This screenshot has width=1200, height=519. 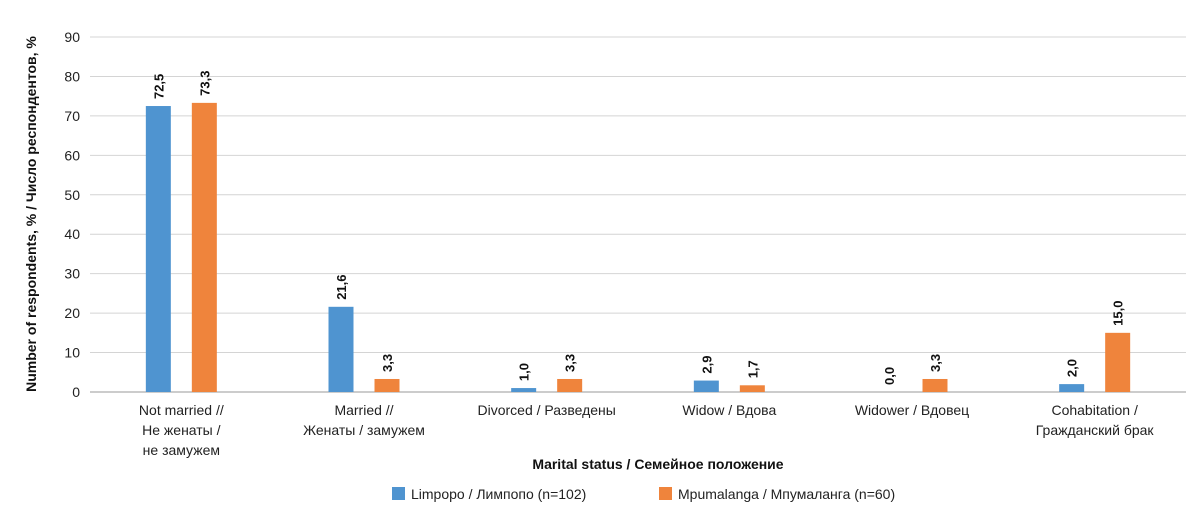 What do you see at coordinates (72, 116) in the screenshot?
I see `y-tick-label: 70` at bounding box center [72, 116].